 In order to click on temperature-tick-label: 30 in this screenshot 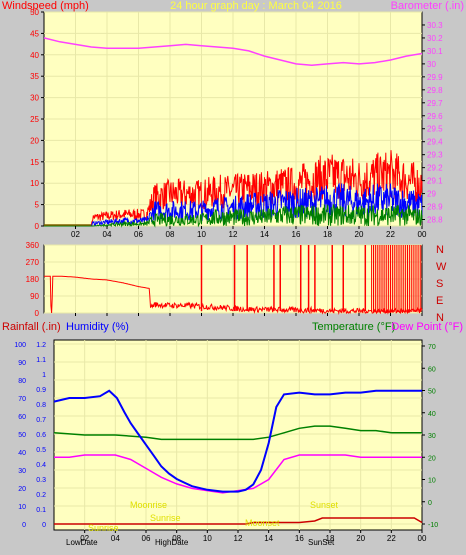, I will do `click(432, 436)`.